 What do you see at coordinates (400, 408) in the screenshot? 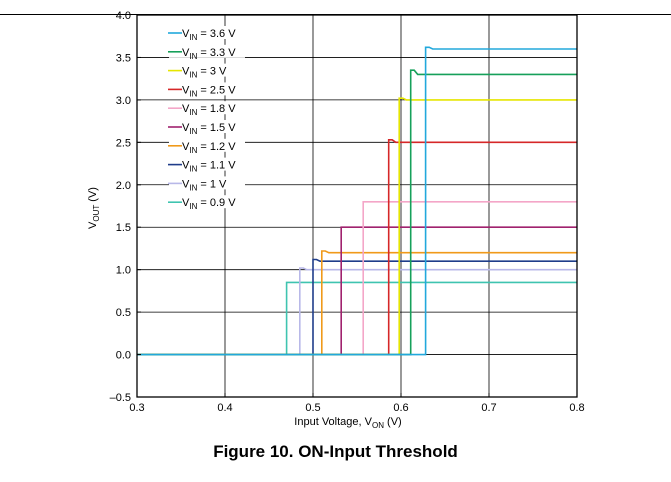
I see `x-tick-label: 0.6` at bounding box center [400, 408].